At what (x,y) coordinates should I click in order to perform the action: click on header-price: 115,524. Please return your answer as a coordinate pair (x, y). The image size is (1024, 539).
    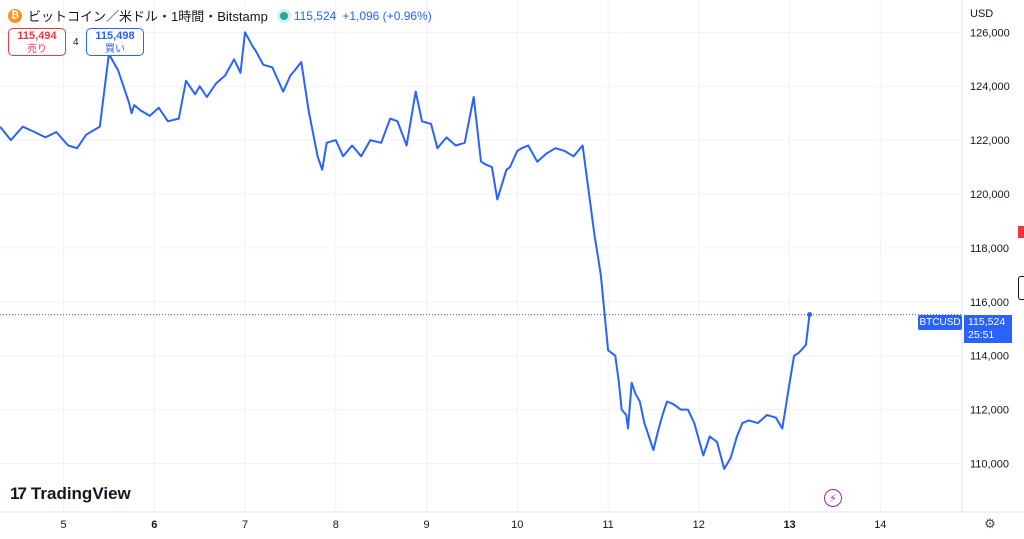
    Looking at the image, I should click on (315, 15).